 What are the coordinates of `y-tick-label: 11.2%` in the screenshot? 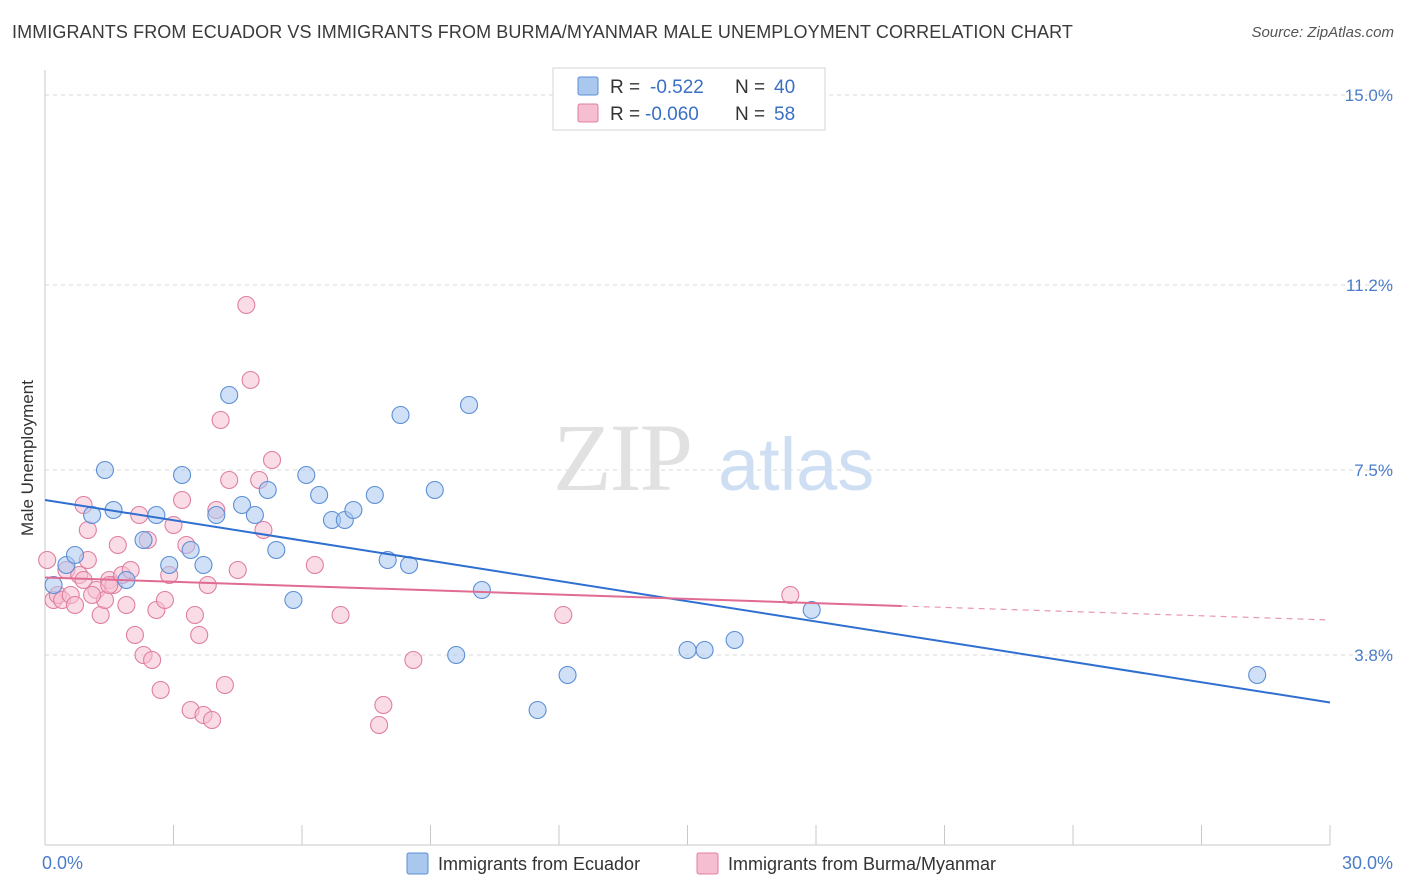 It's located at (1369, 285).